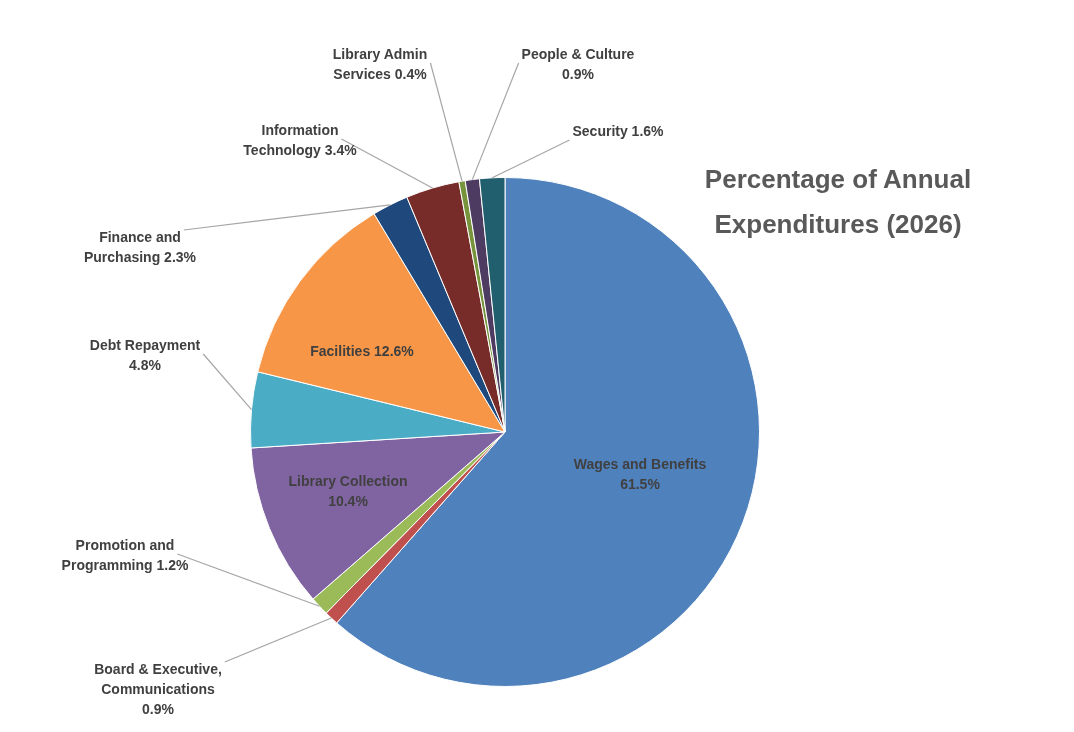  Describe the element at coordinates (380, 63) in the screenshot. I see `slice-label: Library Admin Services 0.4%` at that location.